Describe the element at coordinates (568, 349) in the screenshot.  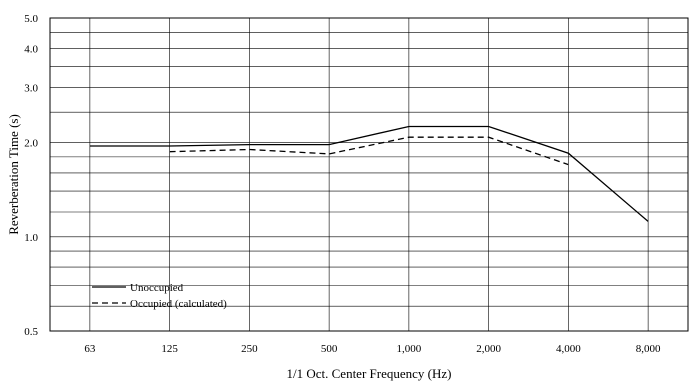
I see `x-tick-label: 4,000` at that location.